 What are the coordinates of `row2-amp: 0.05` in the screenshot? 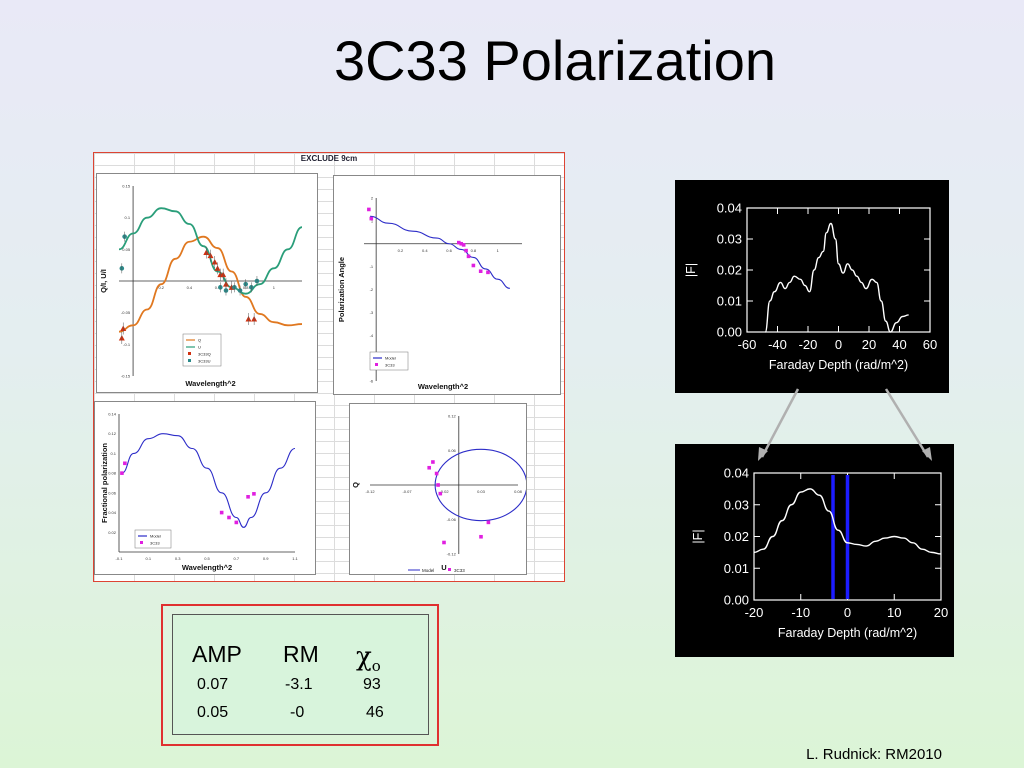 It's located at (213, 712).